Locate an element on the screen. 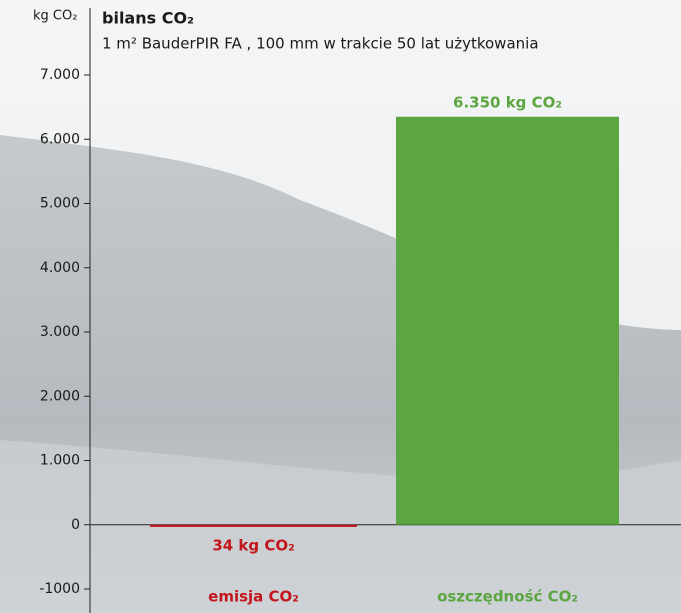 Image resolution: width=681 pixels, height=613 pixels. value-label: 34 kg CO₂ is located at coordinates (253, 545).